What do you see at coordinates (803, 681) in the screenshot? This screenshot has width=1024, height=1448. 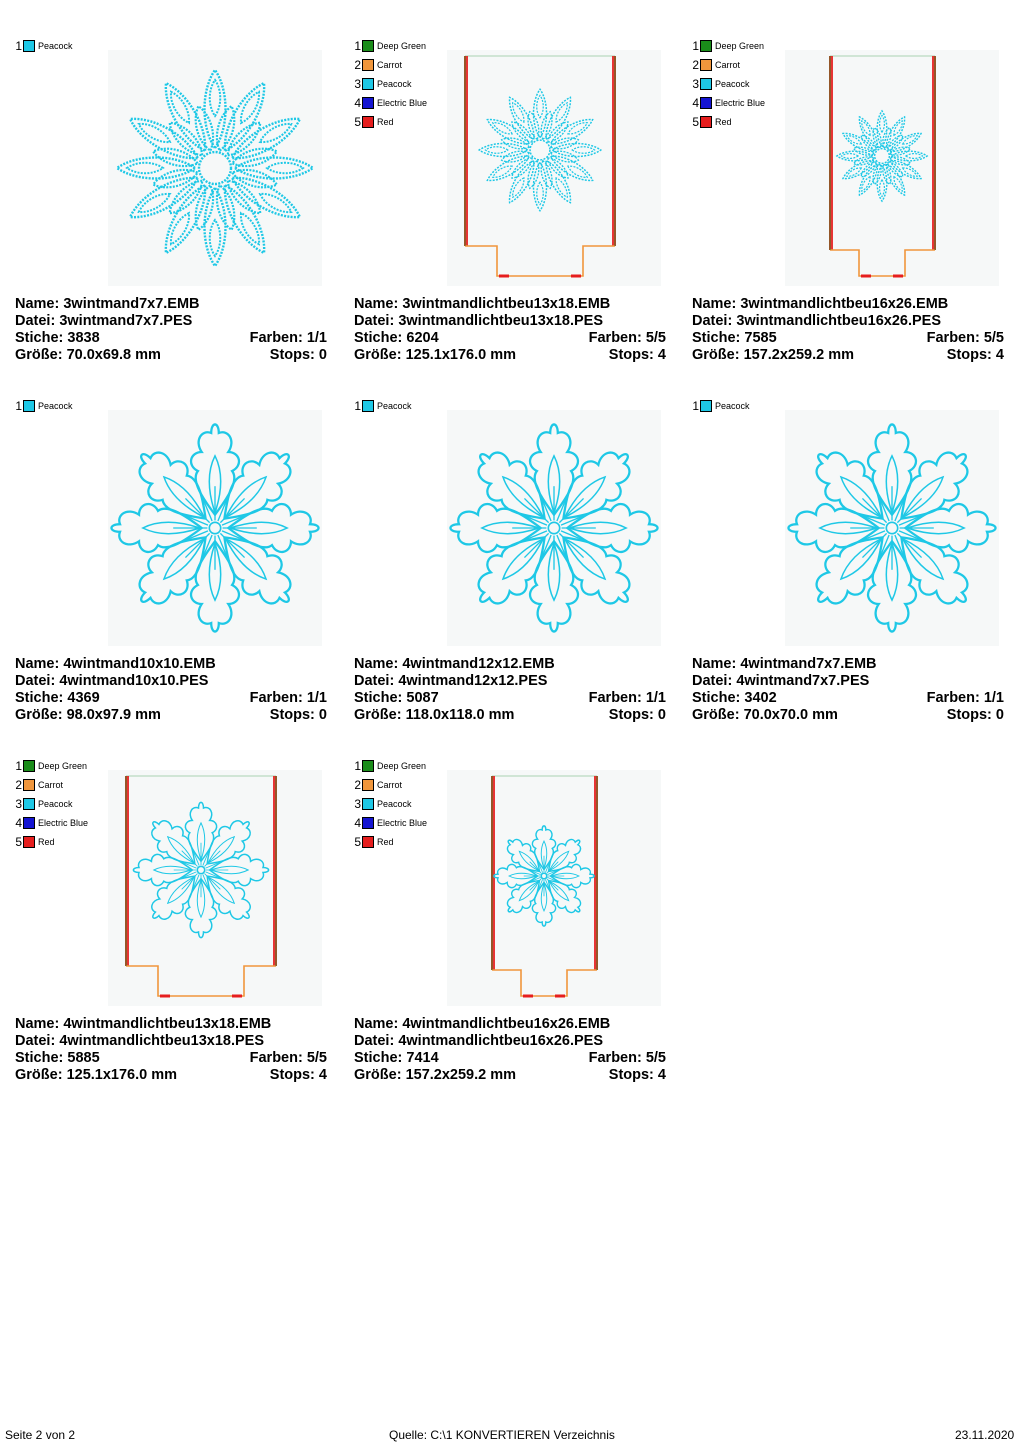 I see `file-value: 4wintmand7x7.PES` at bounding box center [803, 681].